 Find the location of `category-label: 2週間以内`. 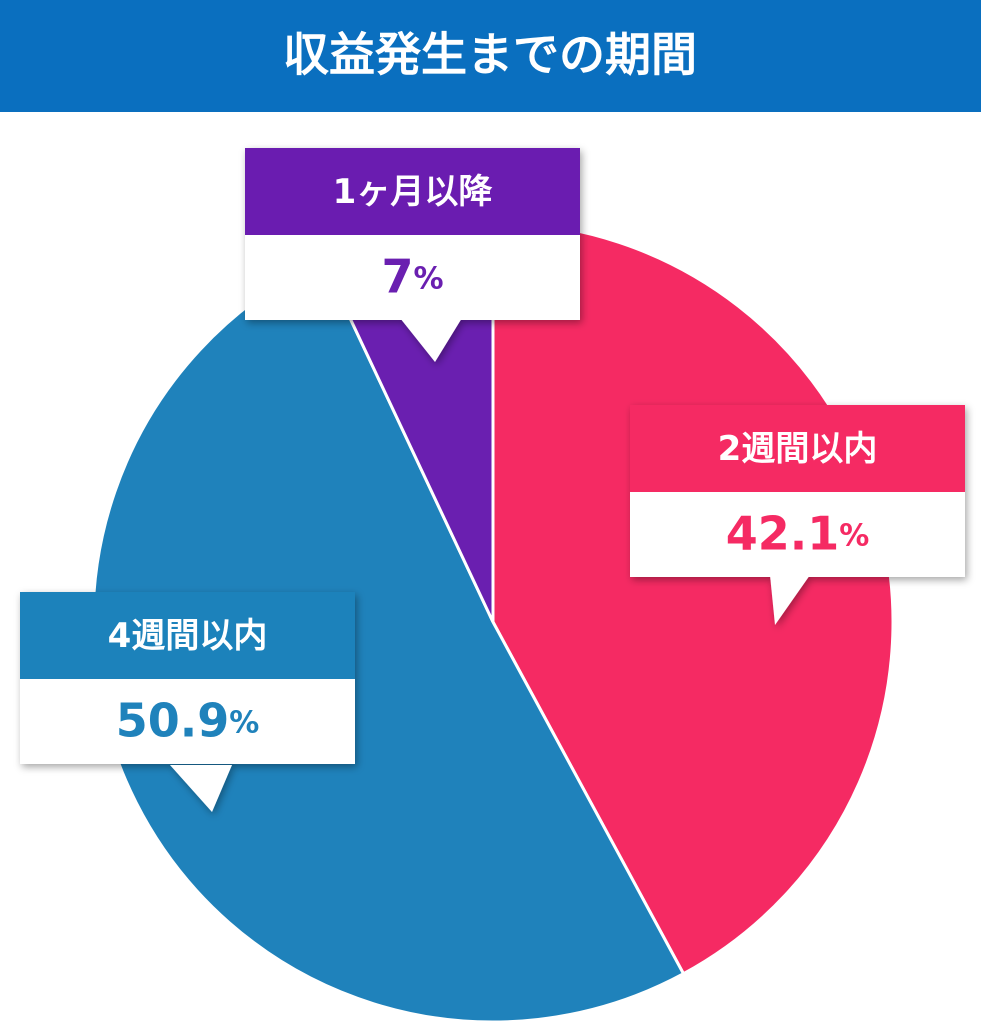

category-label: 2週間以内 is located at coordinates (798, 449).